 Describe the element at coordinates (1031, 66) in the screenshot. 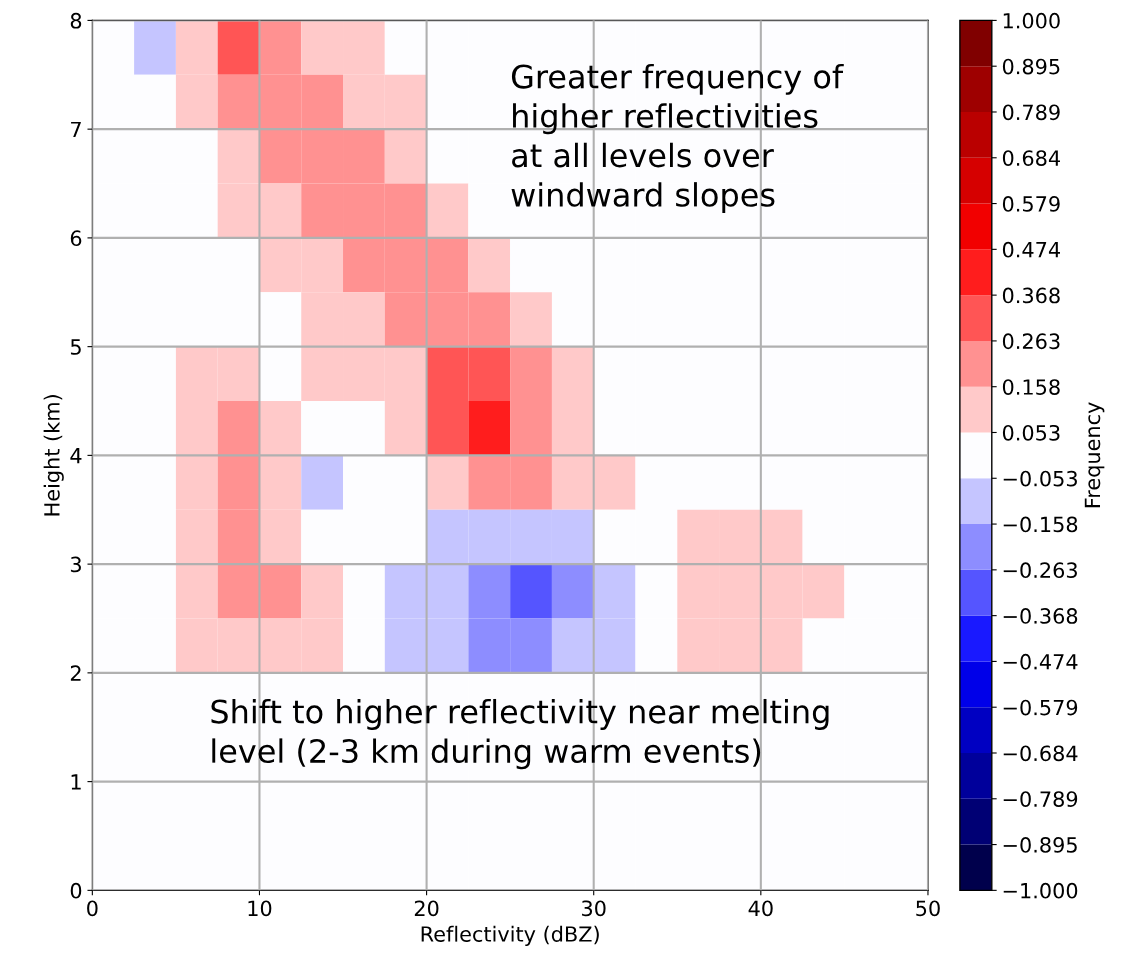

I see `color-bar-label: 0.895` at that location.